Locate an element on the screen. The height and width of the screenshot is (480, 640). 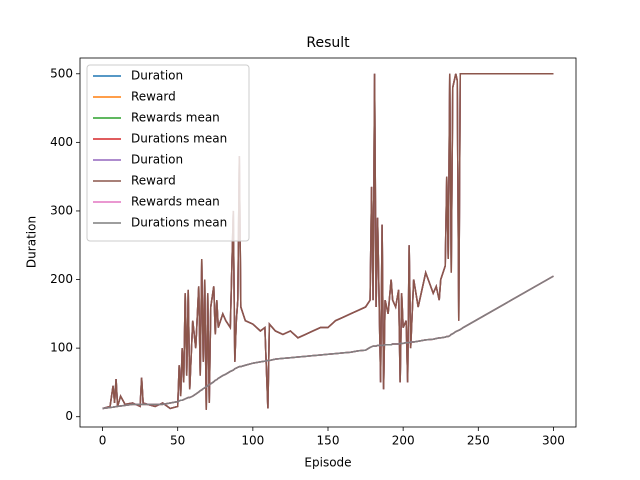
chart-title: Result is located at coordinates (328, 43).